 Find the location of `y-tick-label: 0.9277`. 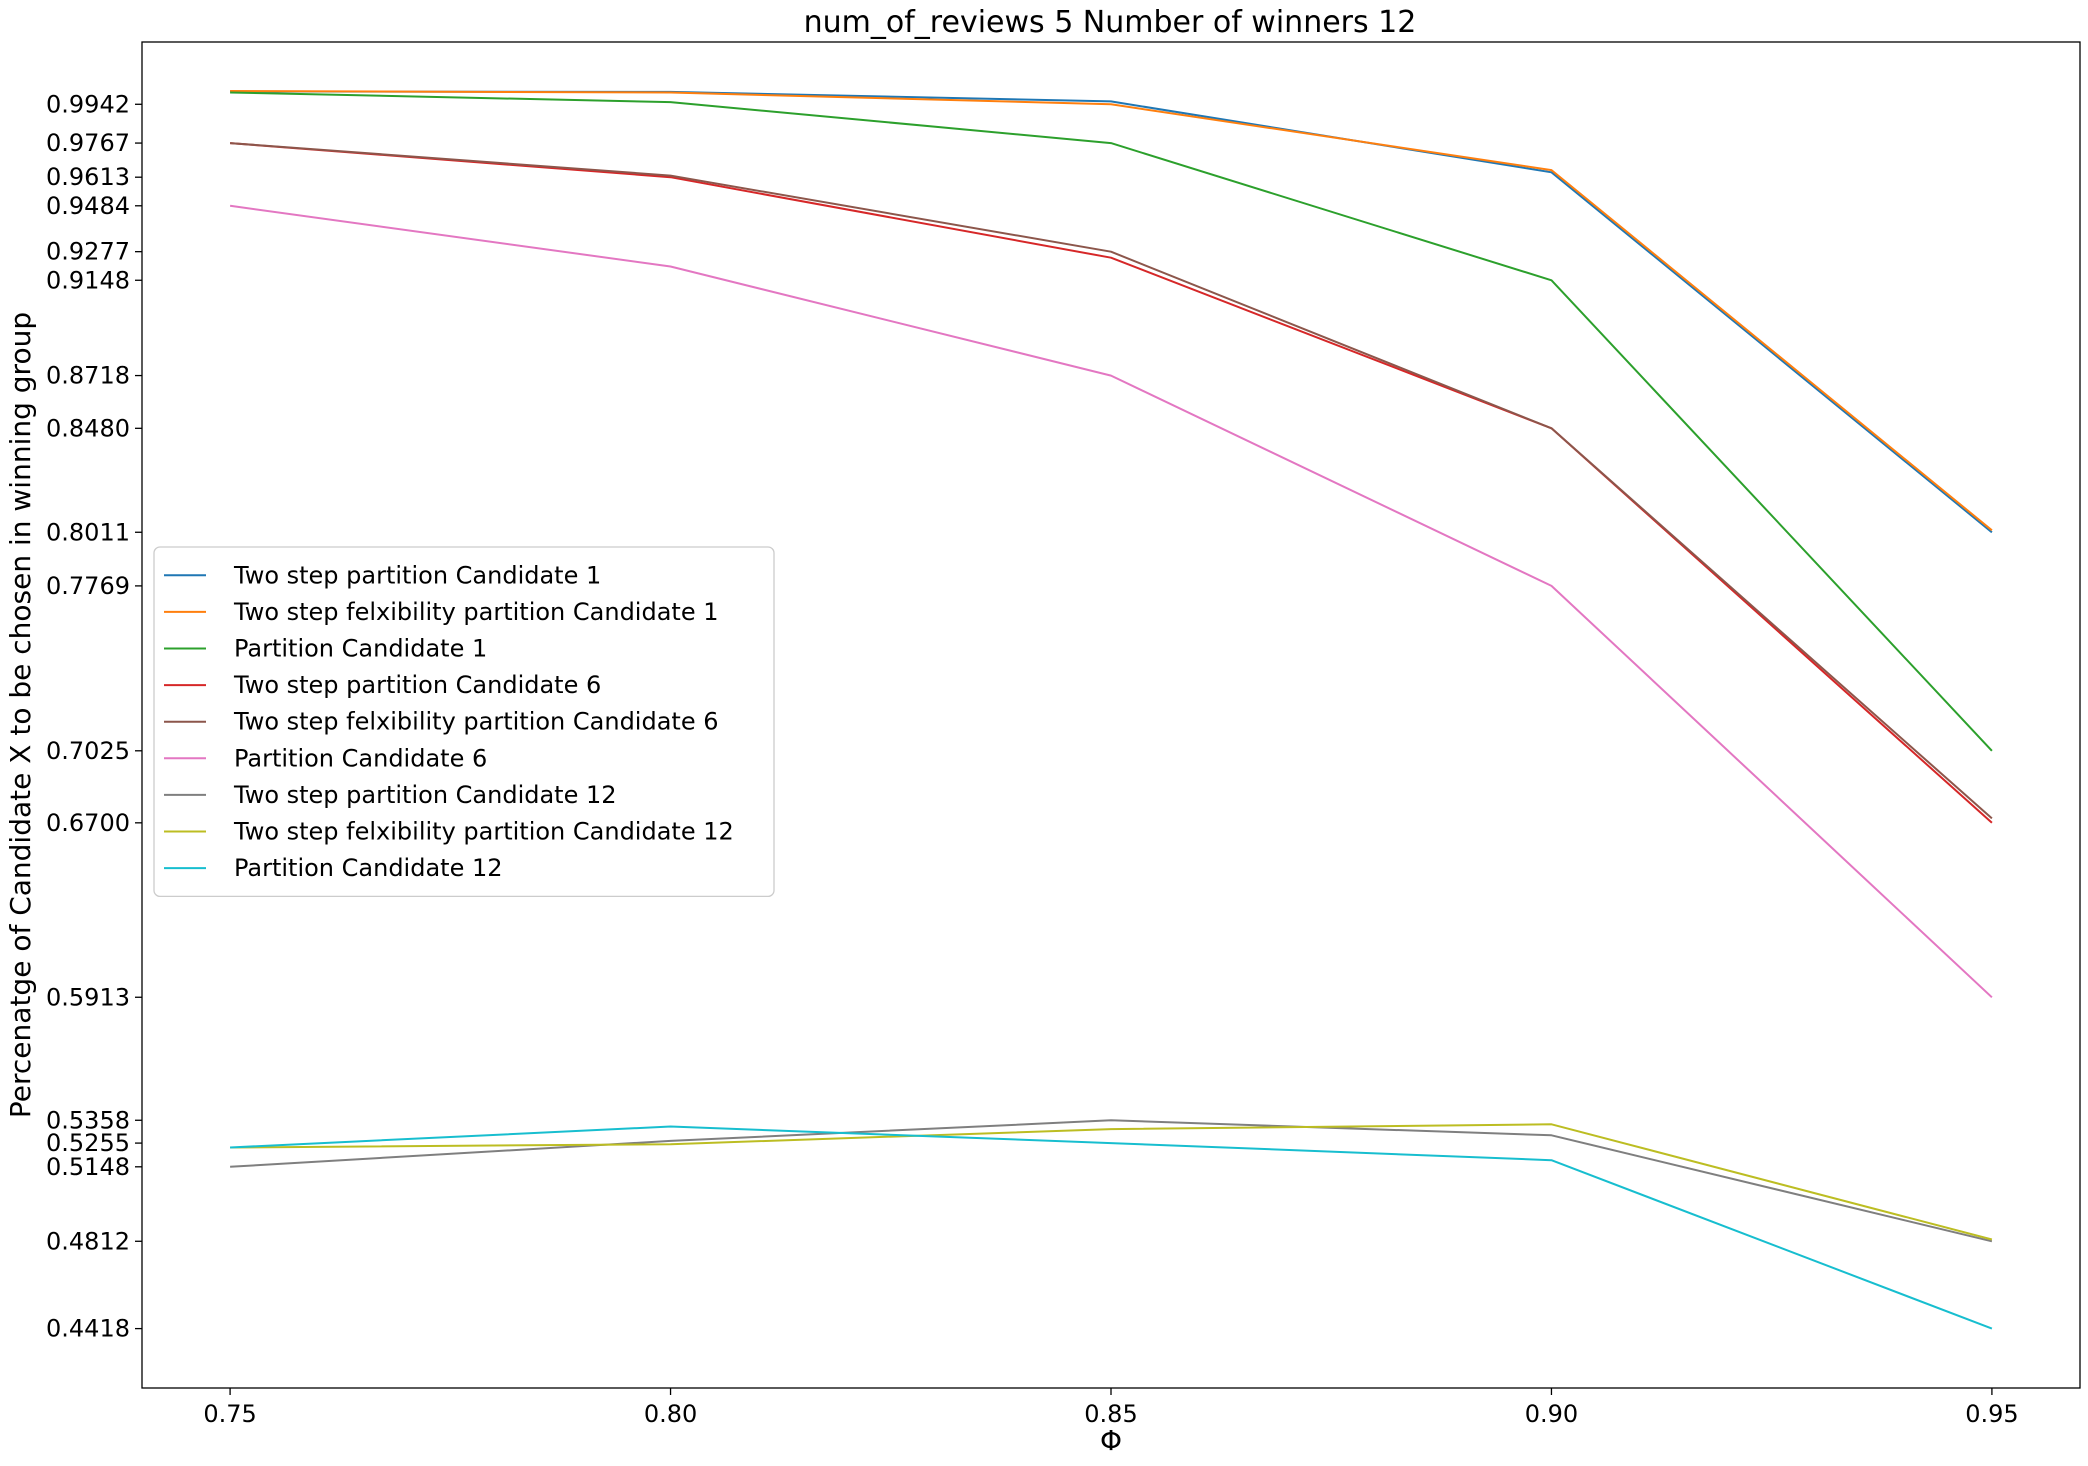

y-tick-label: 0.9277 is located at coordinates (88, 252).